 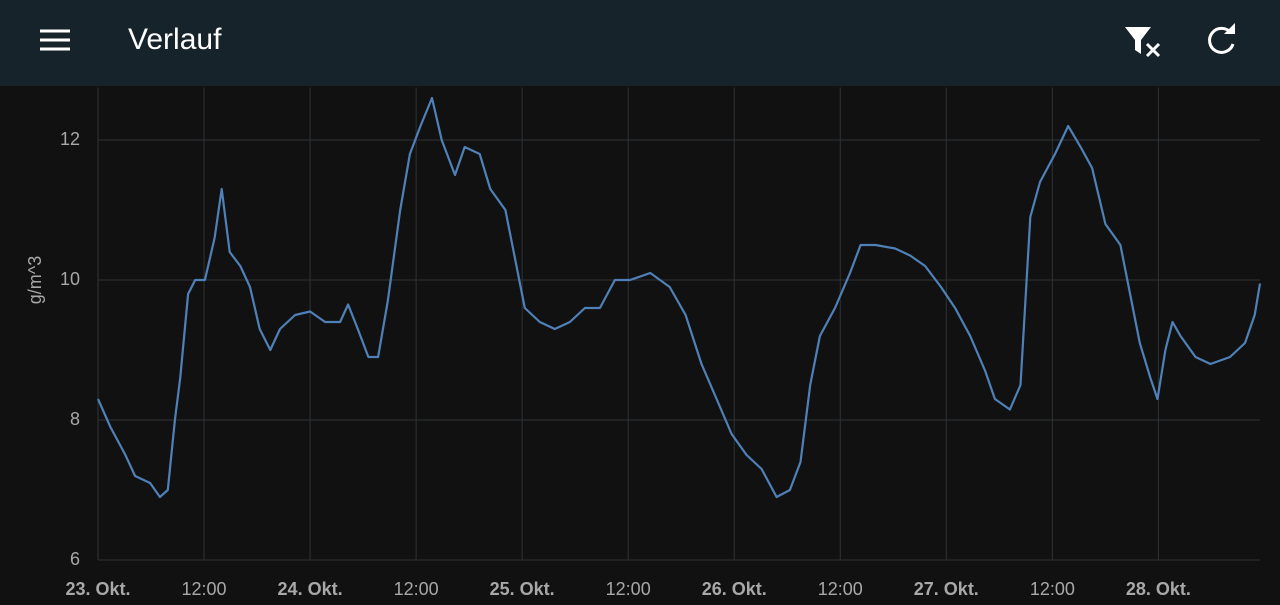 I want to click on x-tick-label: 27. Okt., so click(x=946, y=589).